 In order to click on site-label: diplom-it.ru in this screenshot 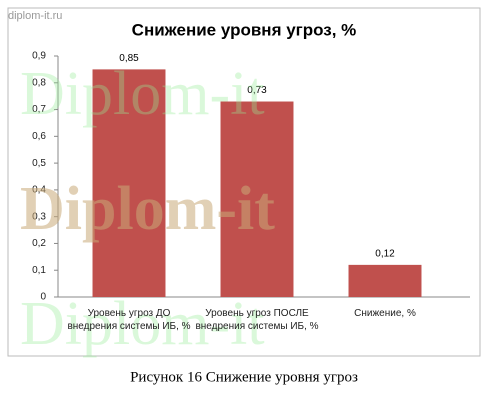, I will do `click(35, 16)`.